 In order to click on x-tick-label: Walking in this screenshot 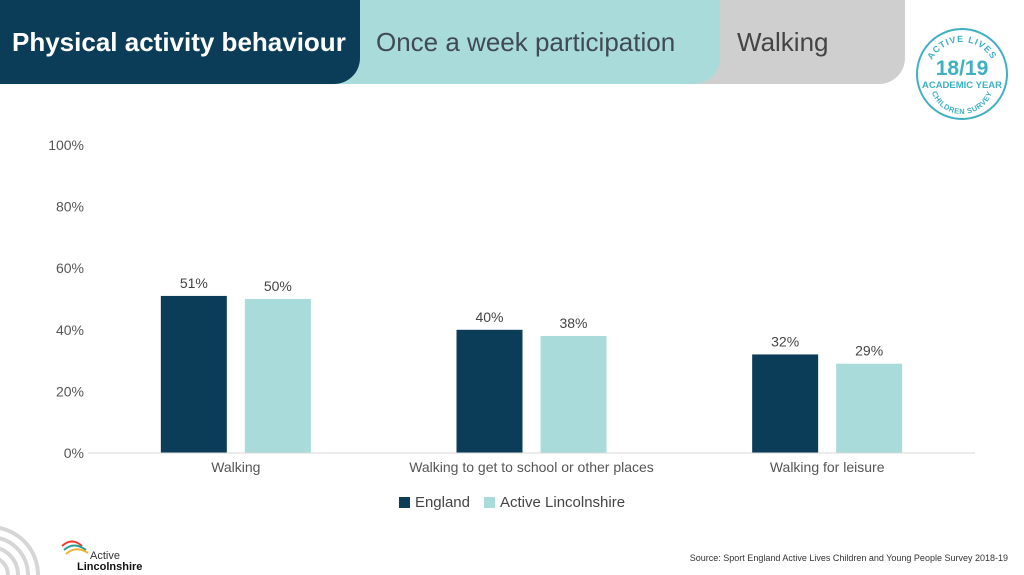, I will do `click(235, 467)`.